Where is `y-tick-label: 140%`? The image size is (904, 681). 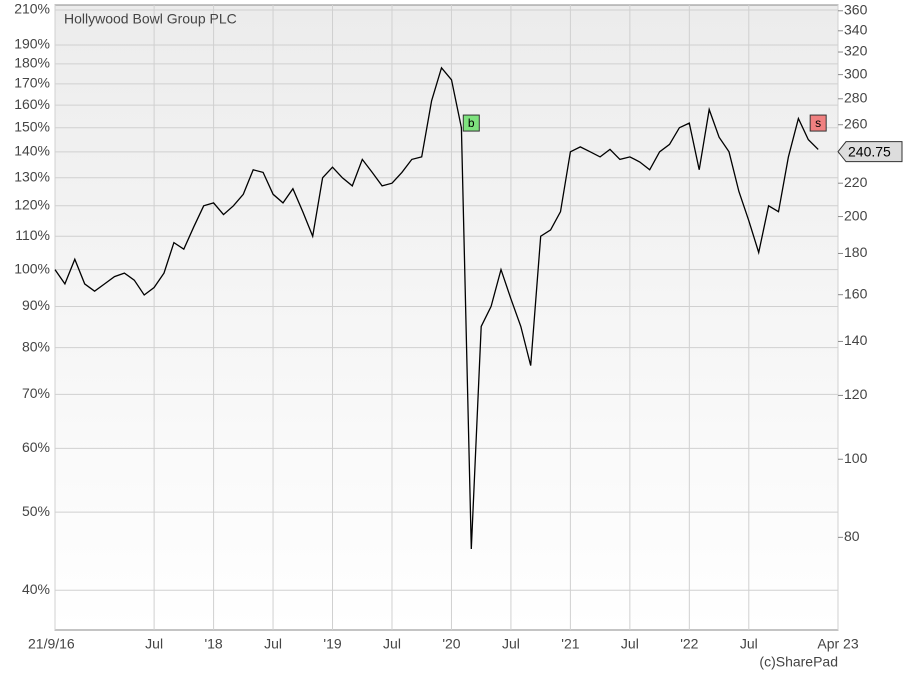
y-tick-label: 140% is located at coordinates (32, 151).